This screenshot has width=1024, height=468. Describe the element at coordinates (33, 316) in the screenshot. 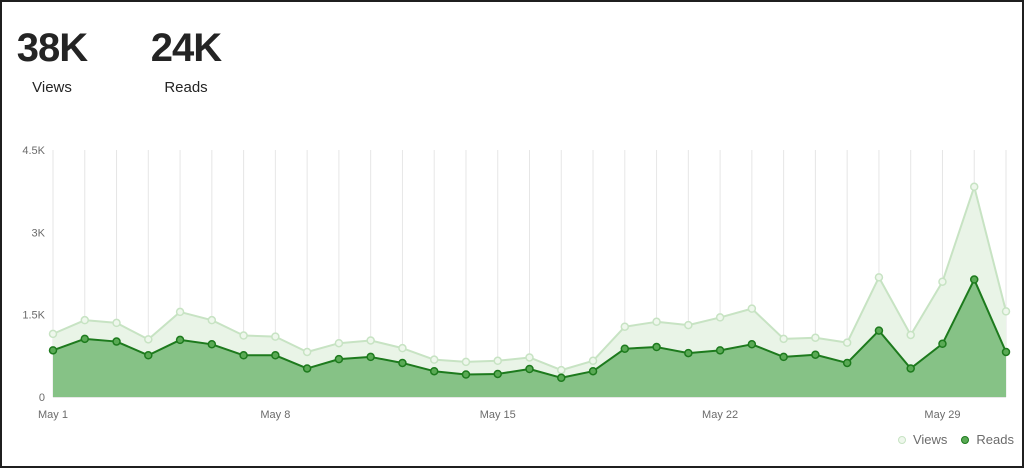

I see `y-tick-label: 1.5K` at that location.